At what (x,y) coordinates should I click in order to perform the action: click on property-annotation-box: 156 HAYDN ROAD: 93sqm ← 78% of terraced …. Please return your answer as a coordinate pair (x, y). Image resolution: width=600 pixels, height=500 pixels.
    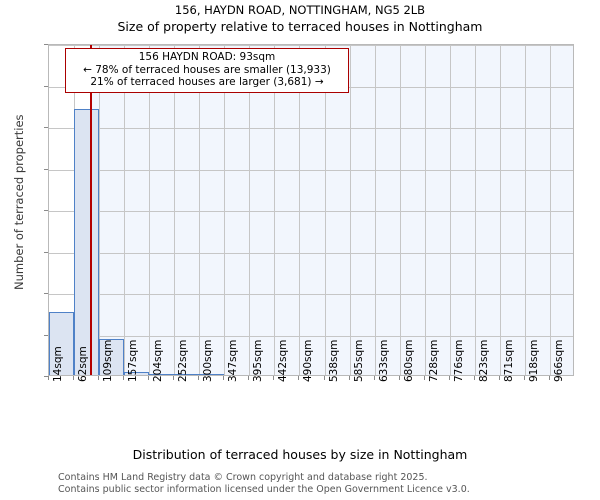
    Looking at the image, I should click on (207, 70).